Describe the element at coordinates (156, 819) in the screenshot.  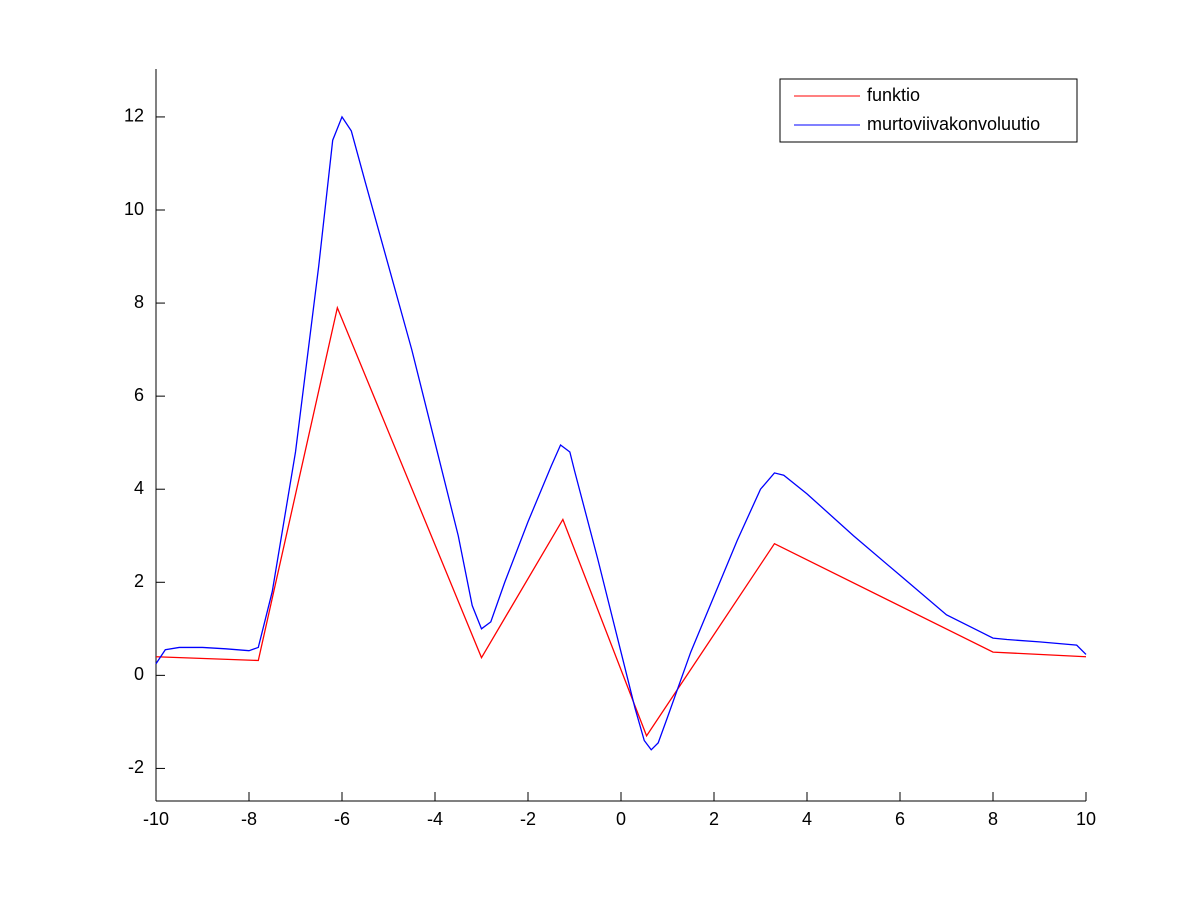
I see `x-tick-label: -10` at that location.